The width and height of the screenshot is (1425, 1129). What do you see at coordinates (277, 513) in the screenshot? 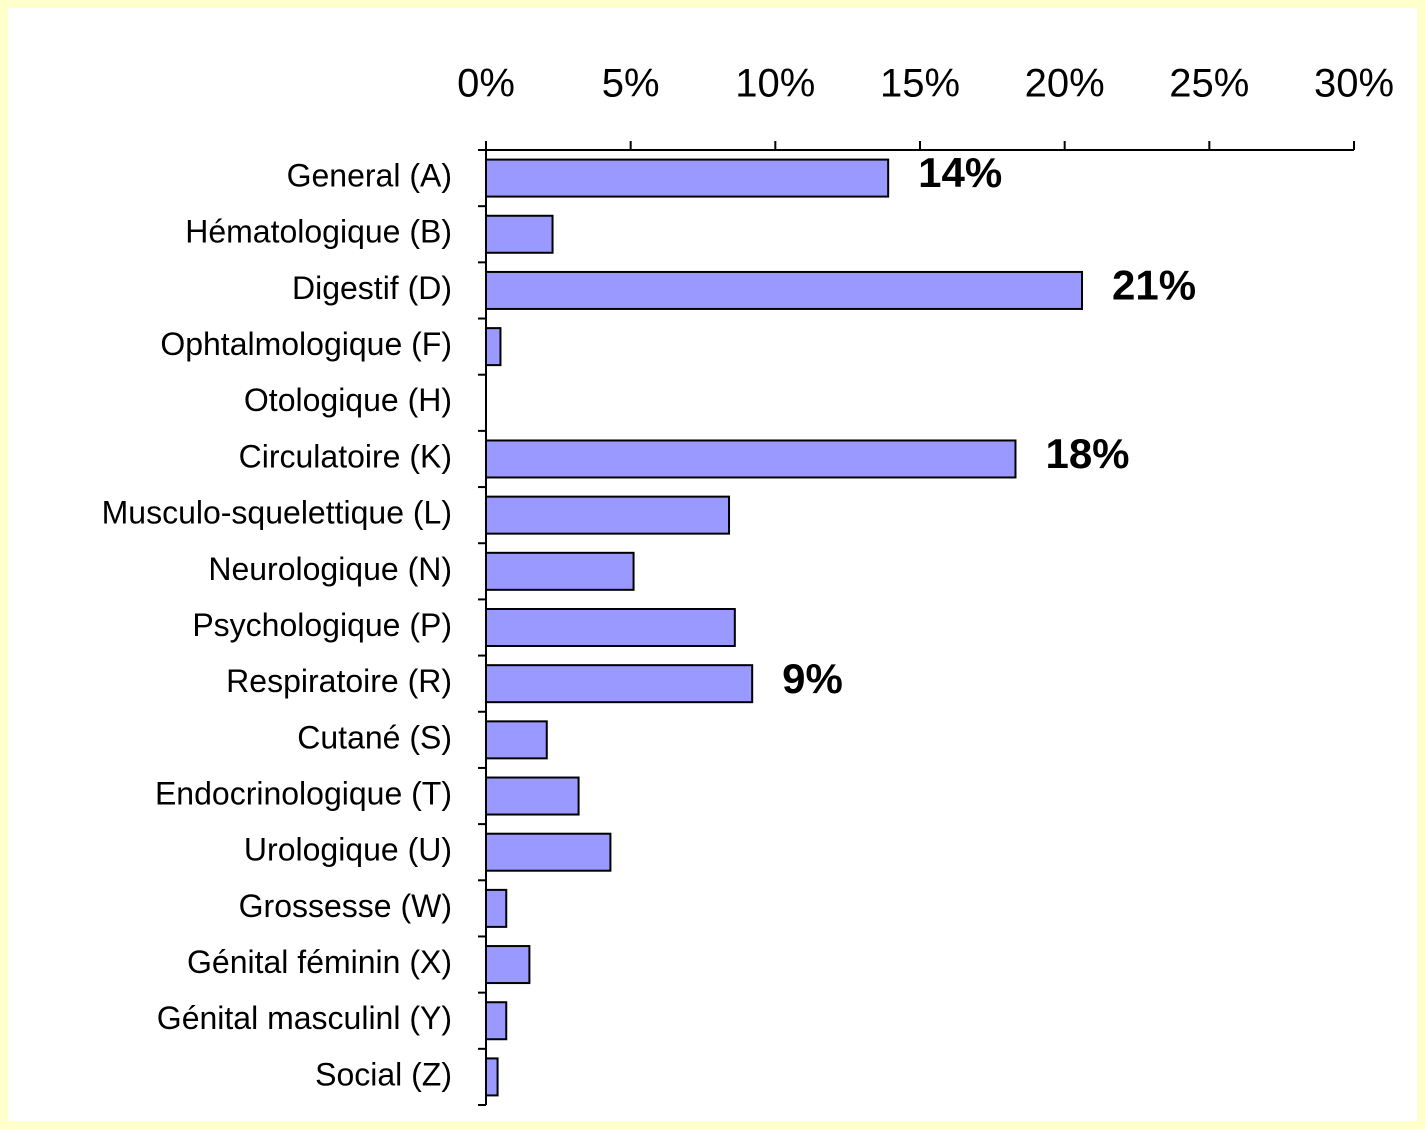
I see `y-tick-label: Musculo-squelettique (L)` at bounding box center [277, 513].